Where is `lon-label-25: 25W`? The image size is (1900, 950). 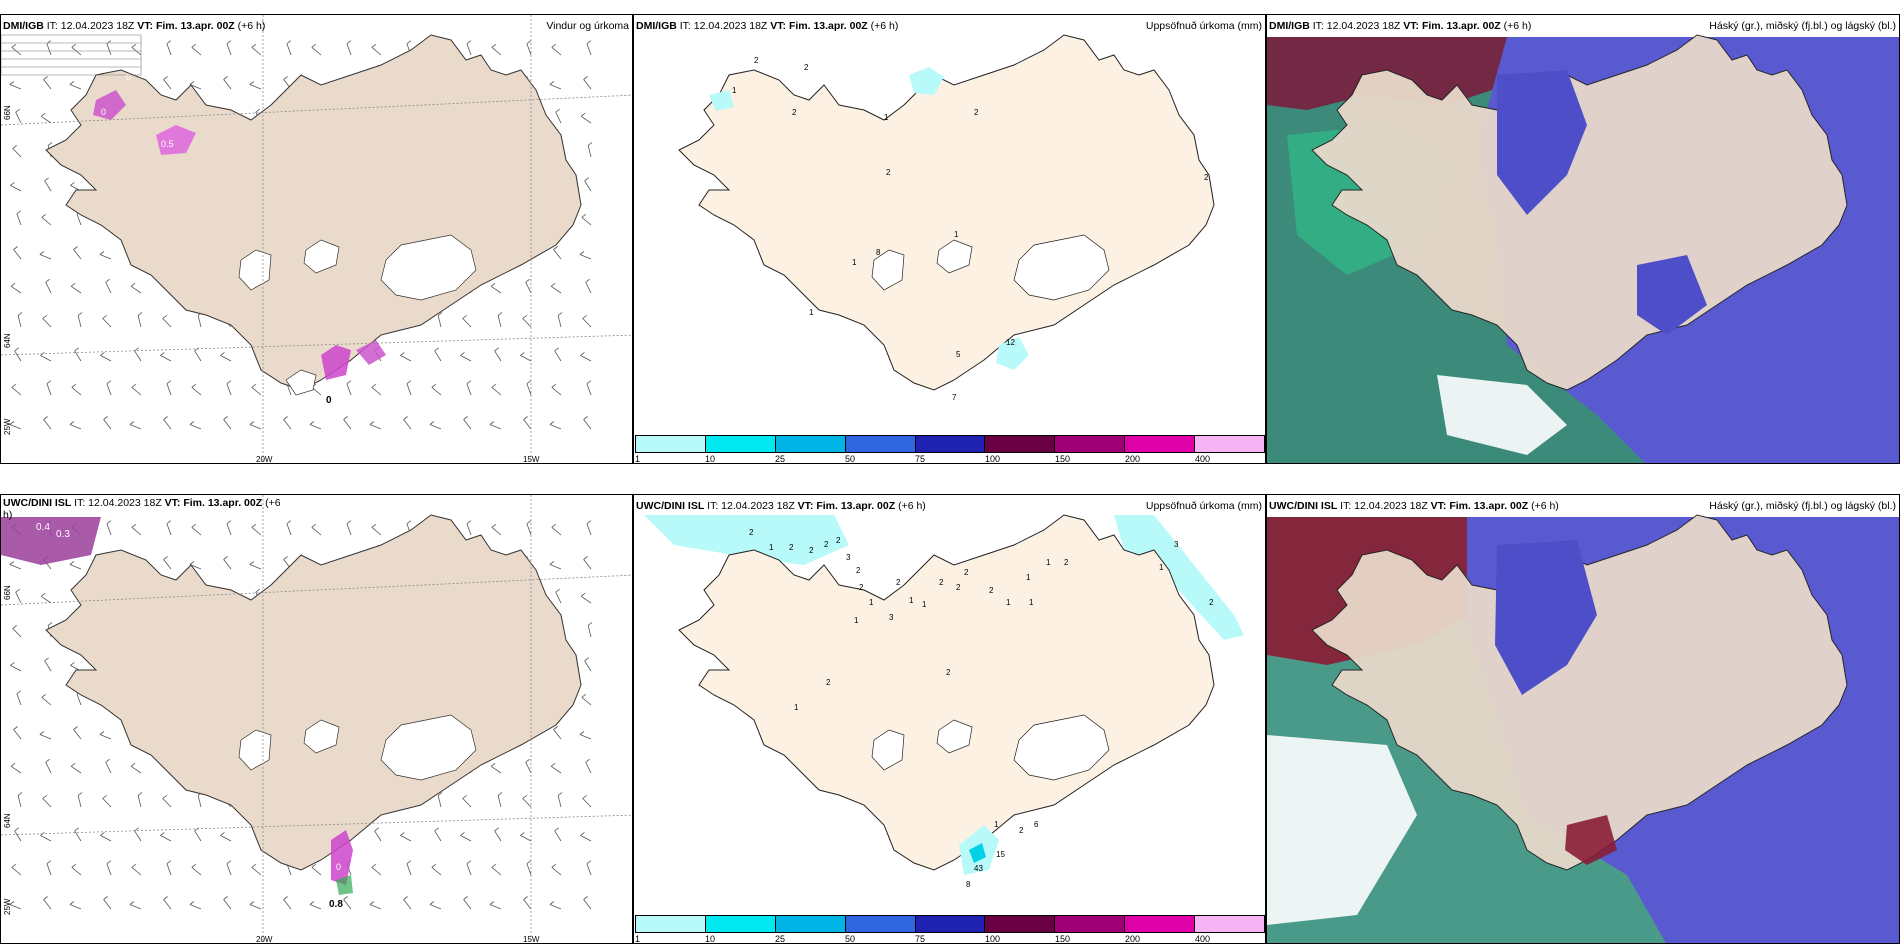 lon-label-25: 25W is located at coordinates (7, 906).